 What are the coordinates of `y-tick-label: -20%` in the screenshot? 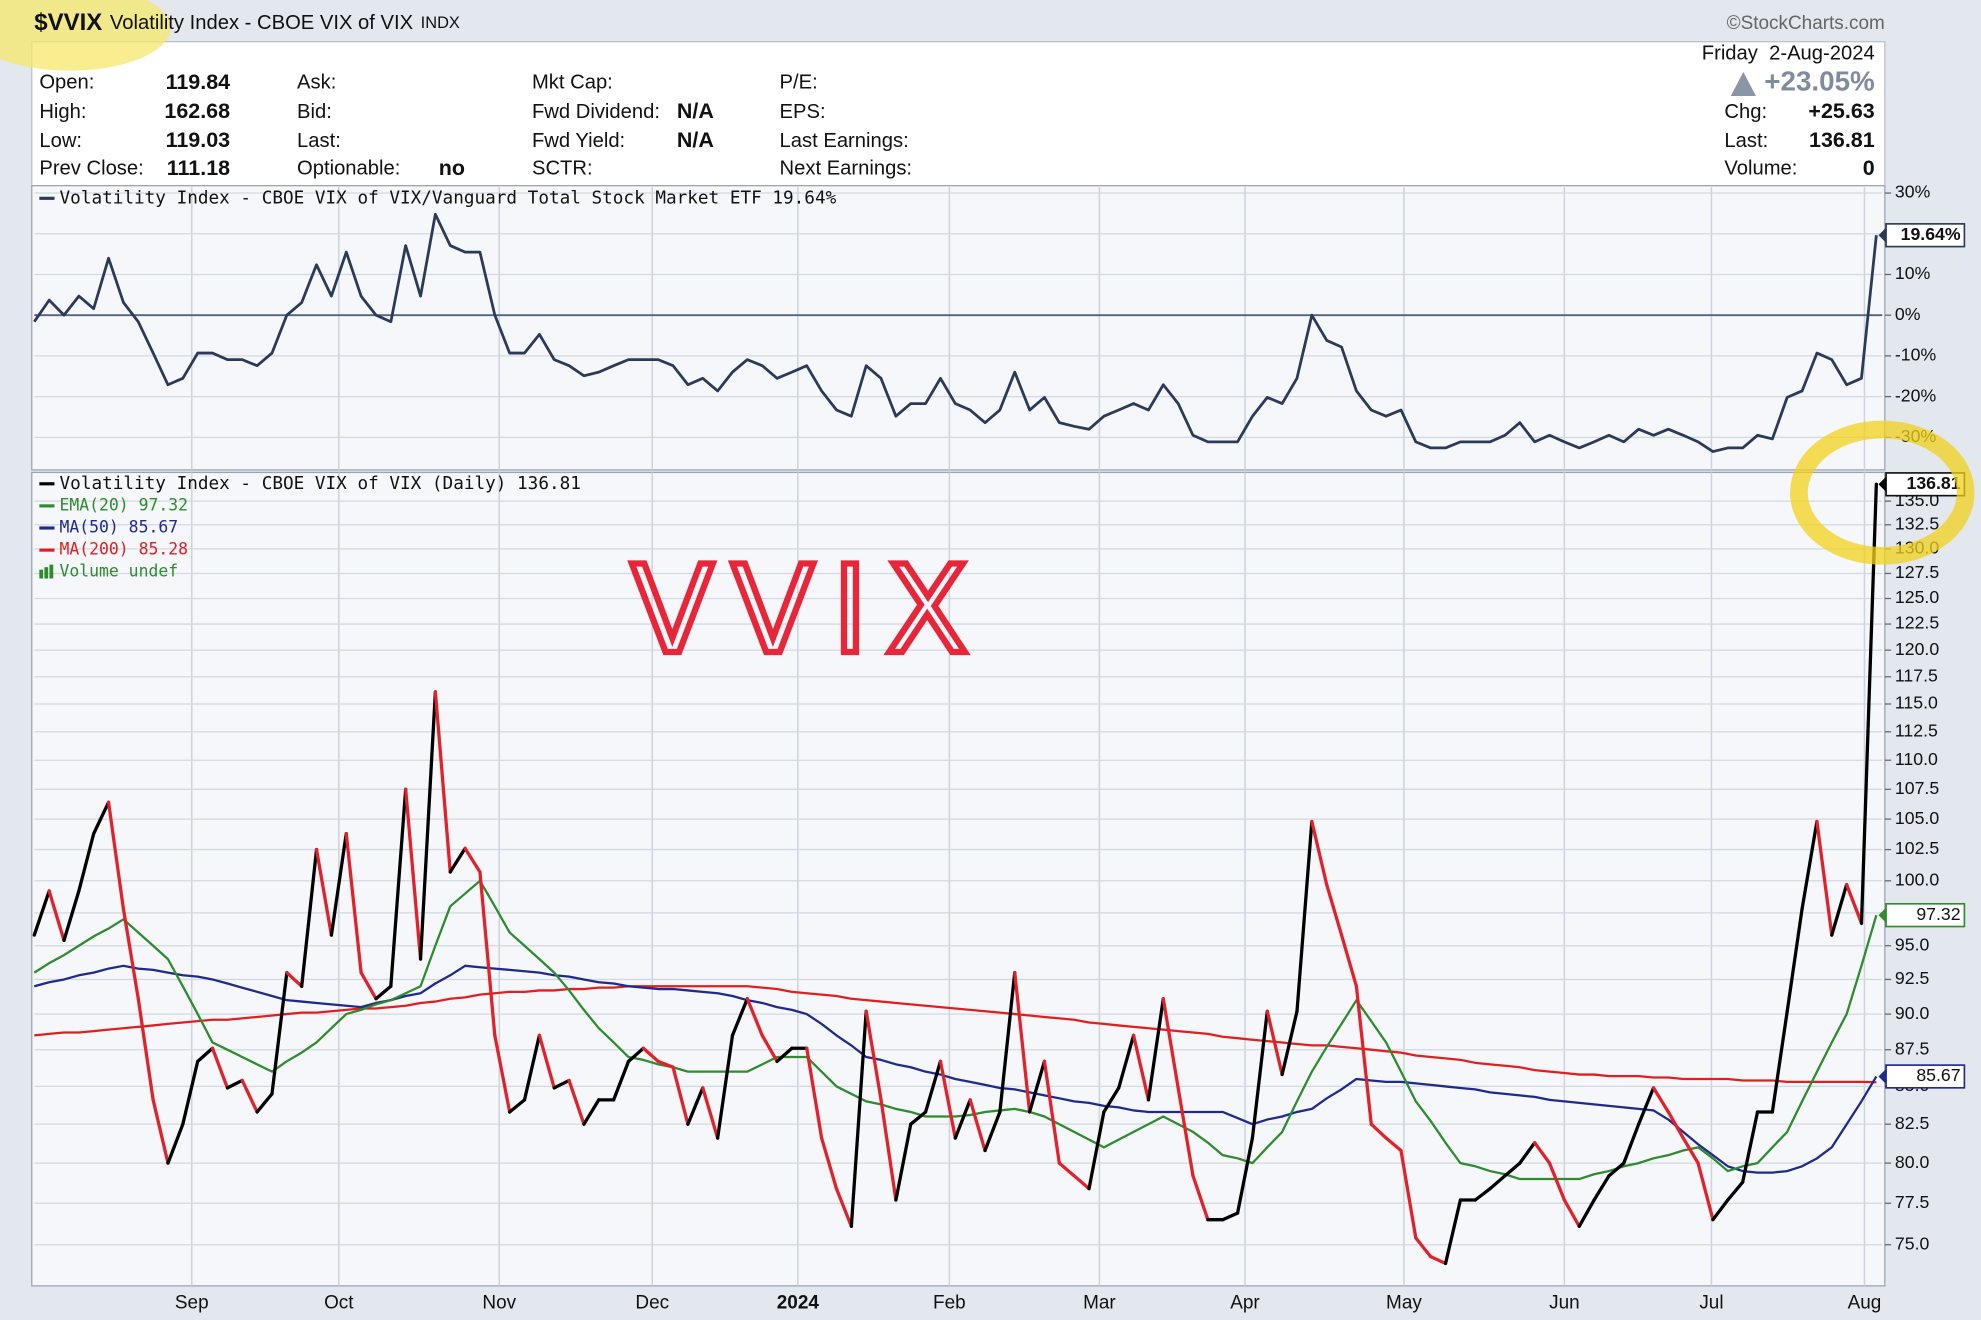 It's located at (1916, 395).